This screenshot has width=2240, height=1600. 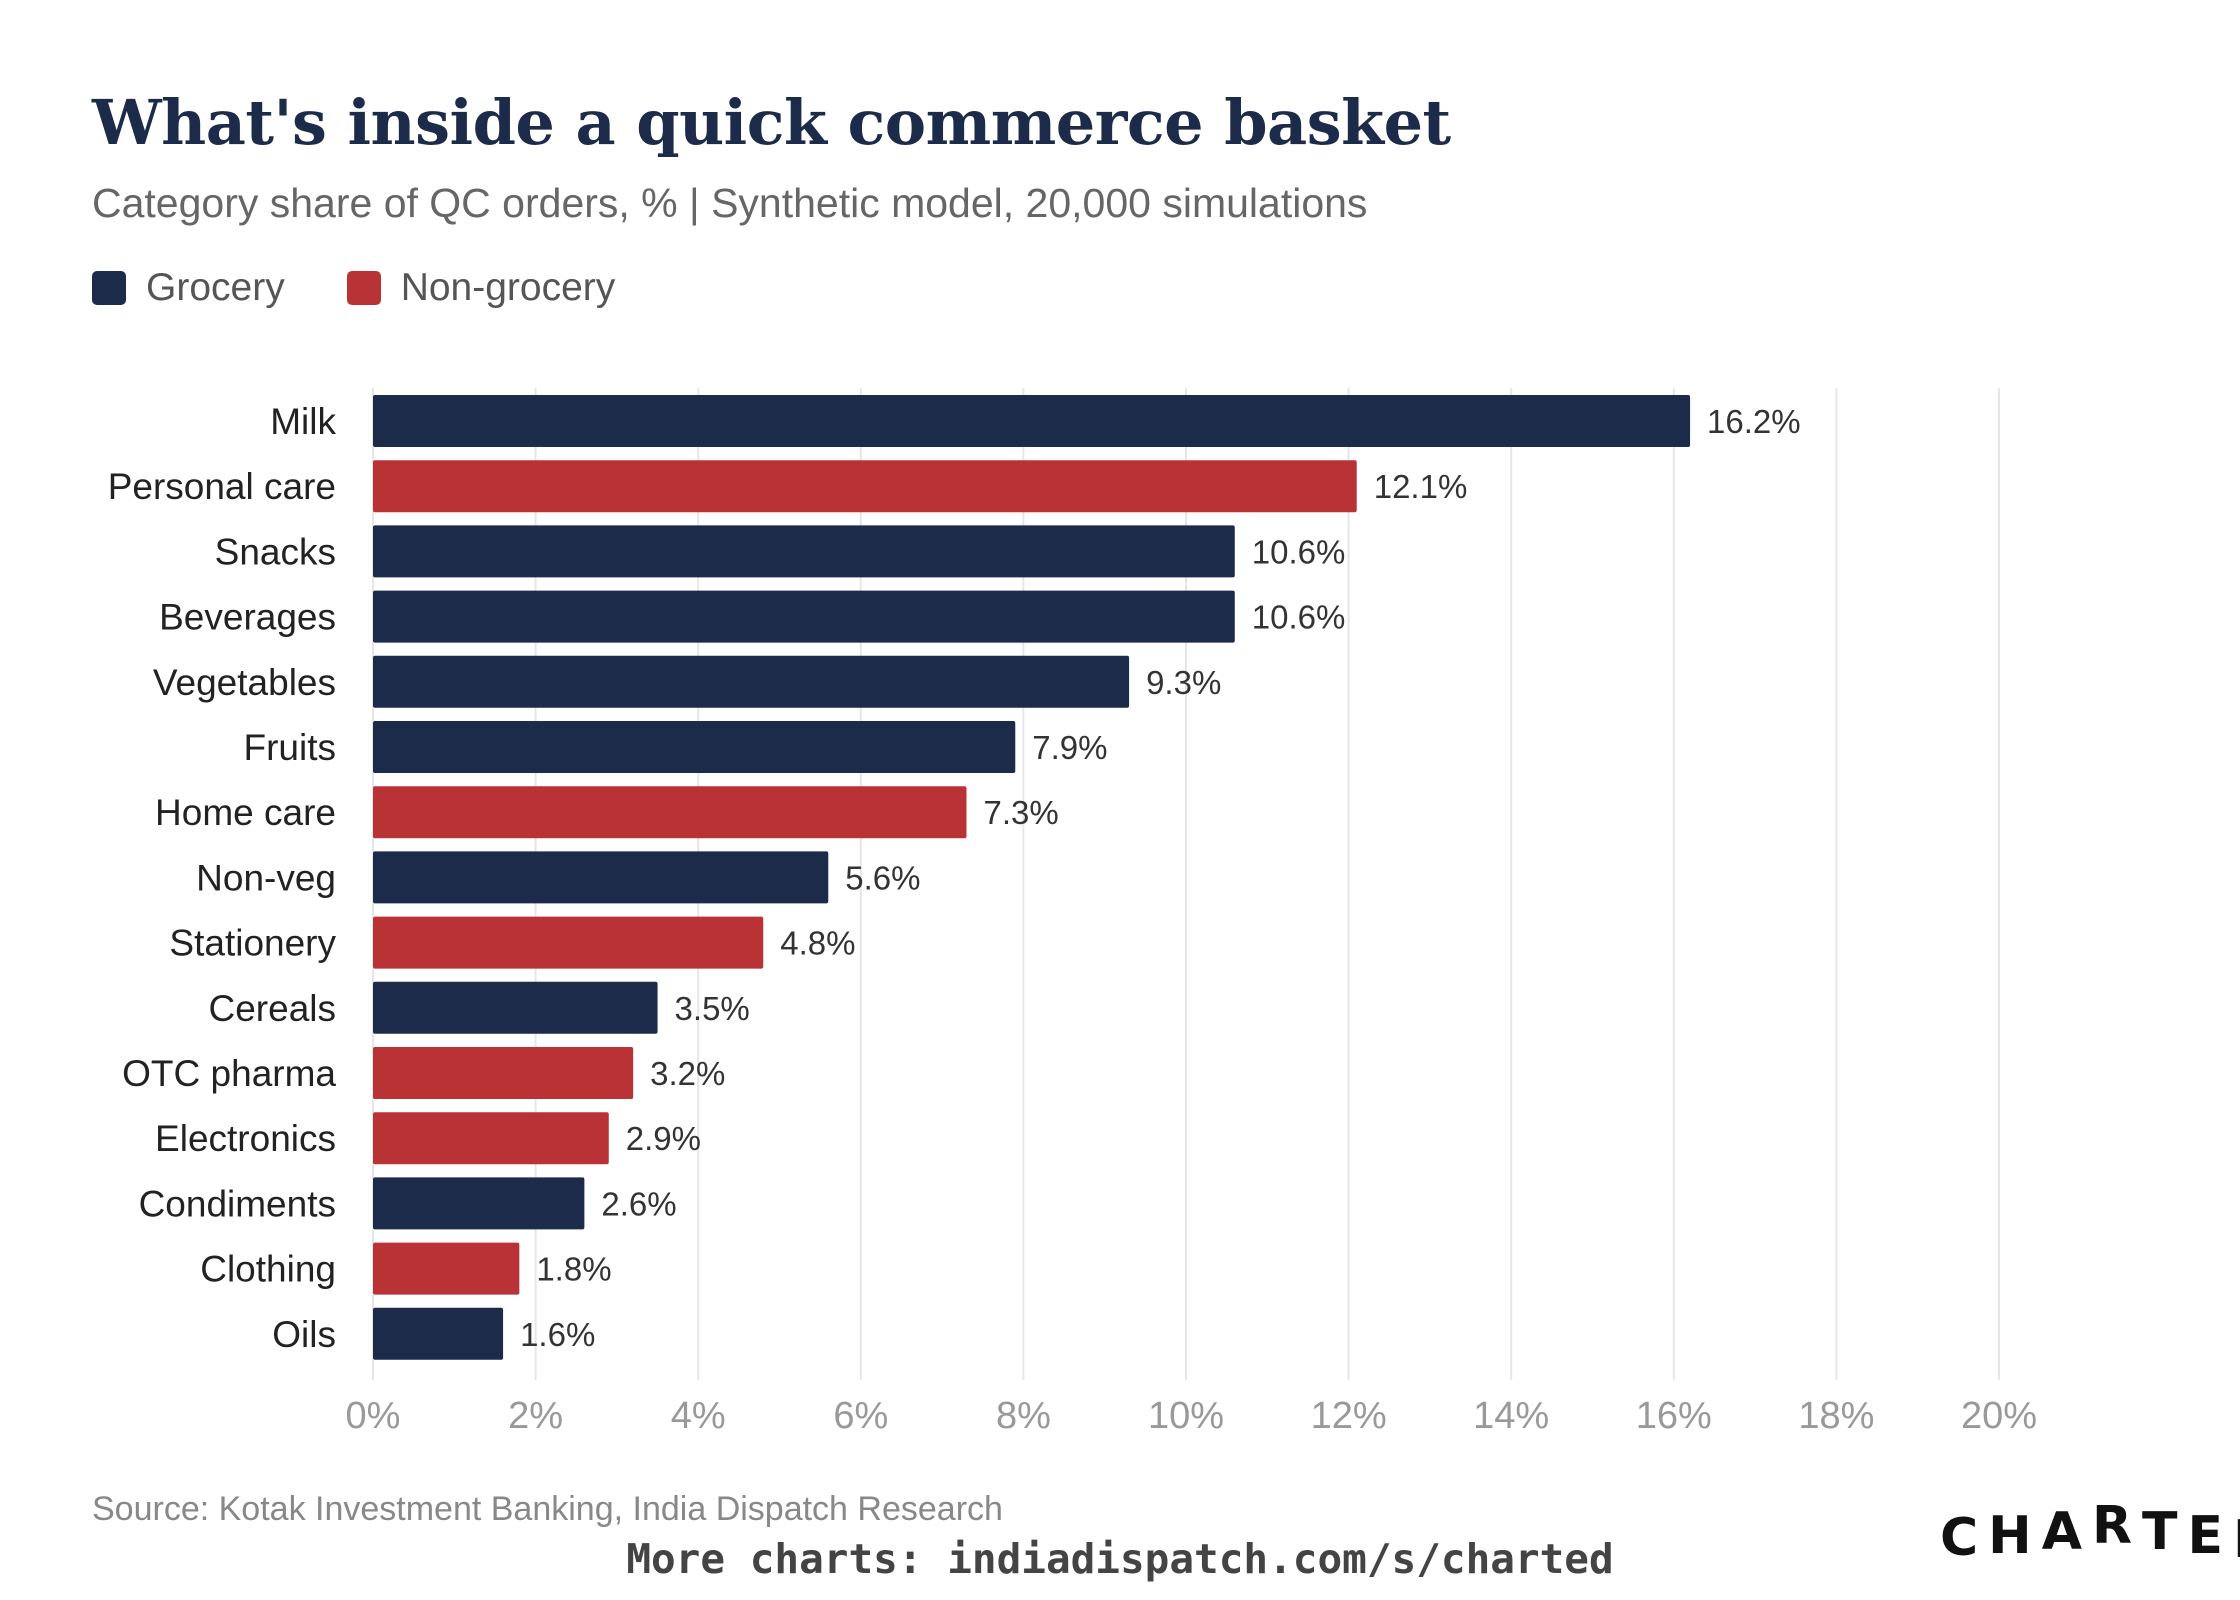 I want to click on legend-item-non-grocery: Non-grocery, so click(x=481, y=288).